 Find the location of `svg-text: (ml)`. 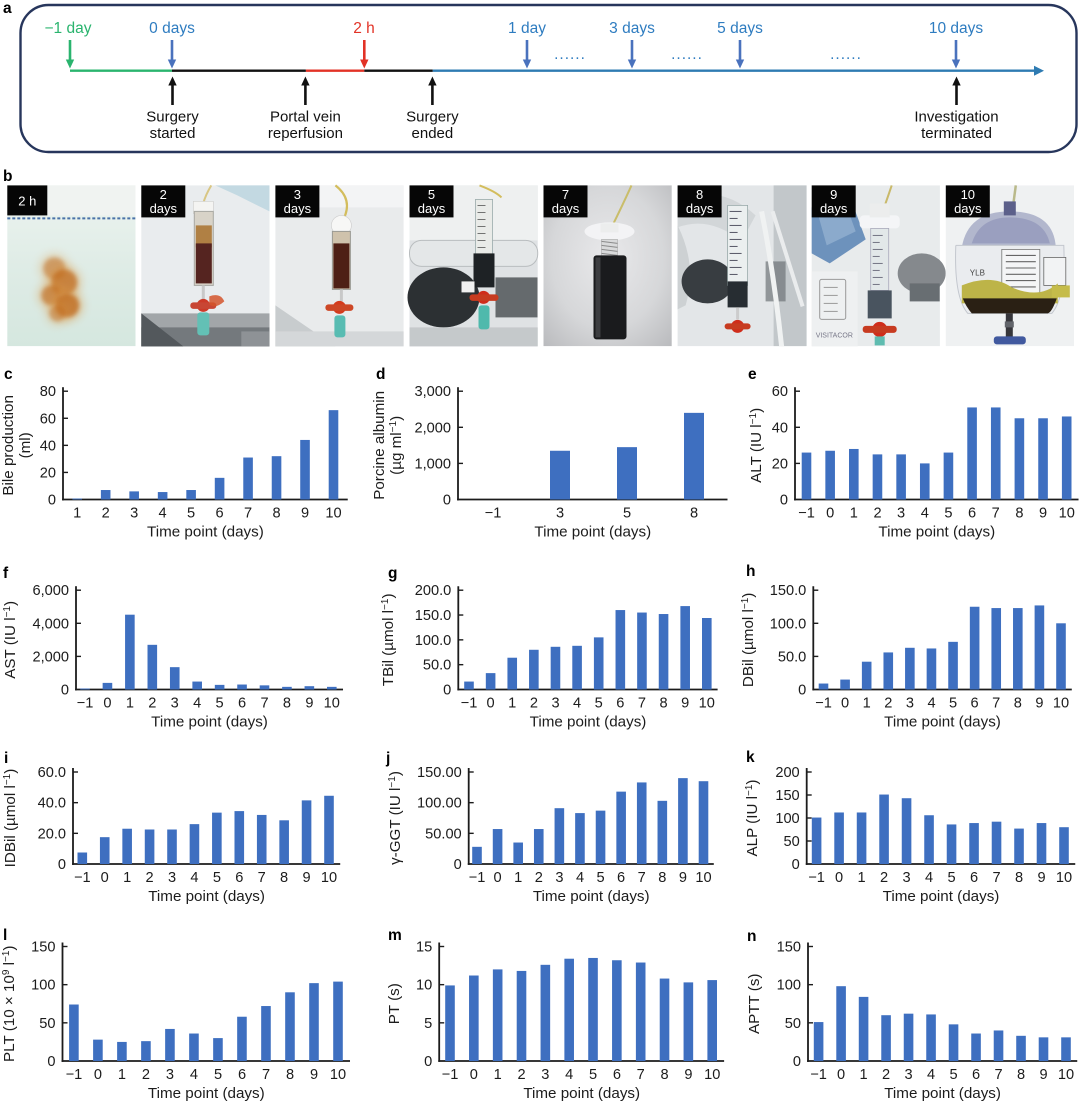

svg-text: (ml) is located at coordinates (25, 445).